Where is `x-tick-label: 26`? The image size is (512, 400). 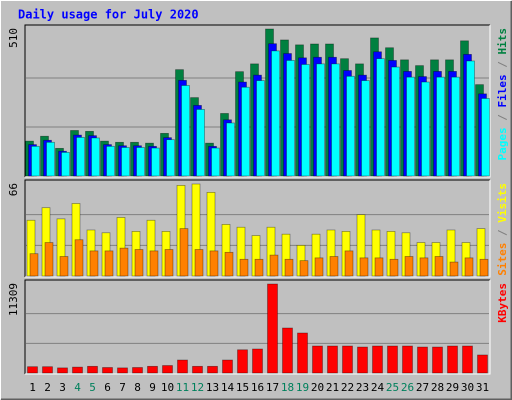 x-tick-label: 26 is located at coordinates (407, 387).